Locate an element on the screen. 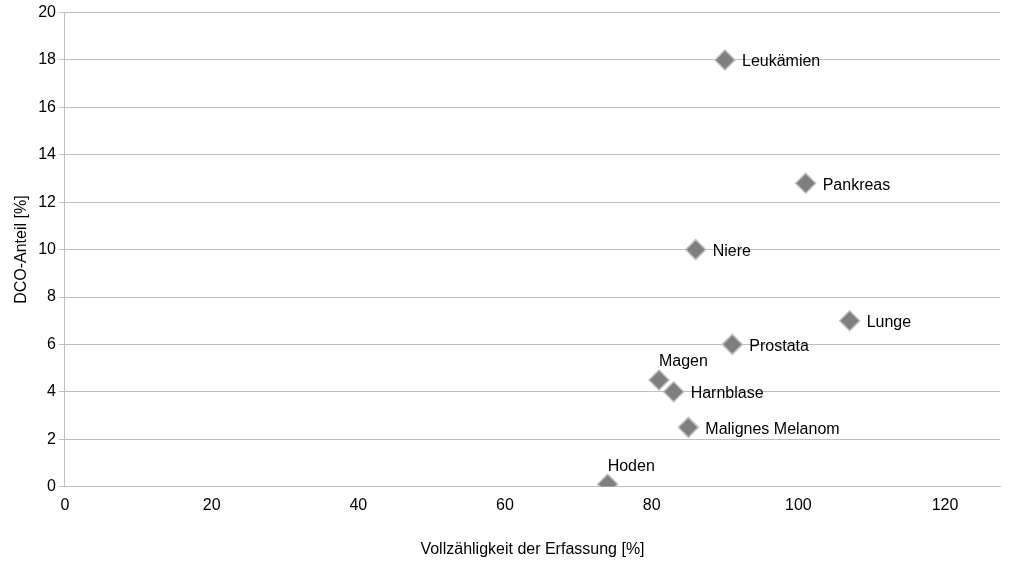 This screenshot has height=571, width=1014. y-tick-label: 8 is located at coordinates (52, 296).